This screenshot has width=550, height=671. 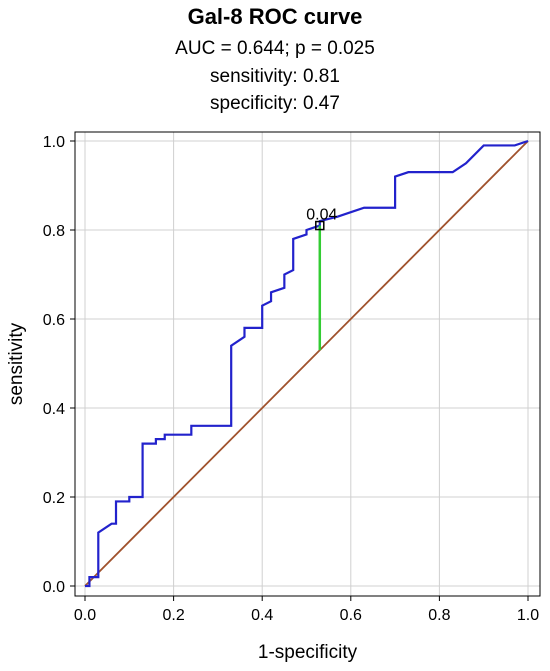 What do you see at coordinates (54, 409) in the screenshot?
I see `y-tick-label: 0.4` at bounding box center [54, 409].